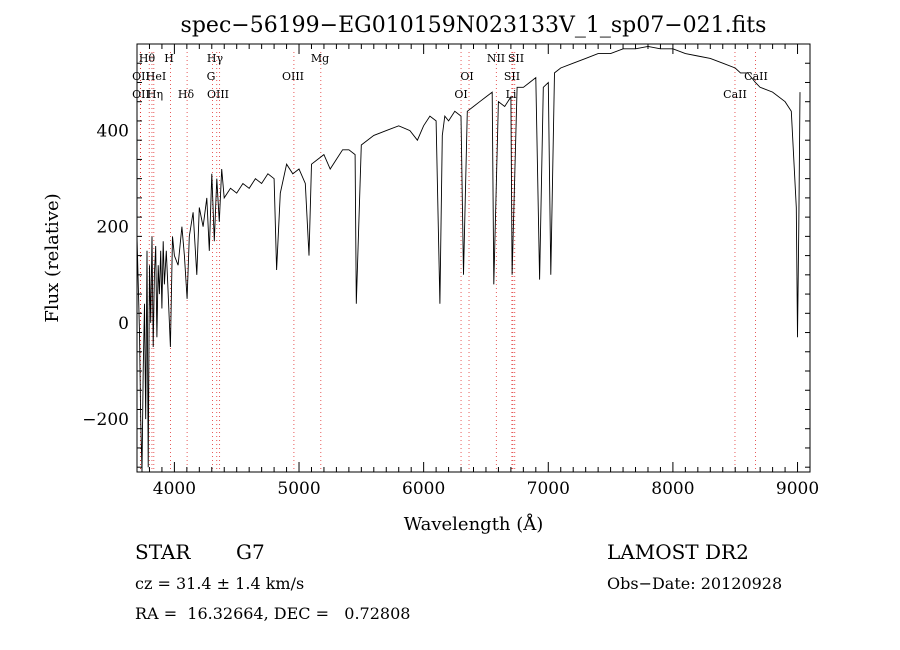 This screenshot has height=650, width=900. What do you see at coordinates (496, 58) in the screenshot?
I see `line-marker-label: NII` at bounding box center [496, 58].